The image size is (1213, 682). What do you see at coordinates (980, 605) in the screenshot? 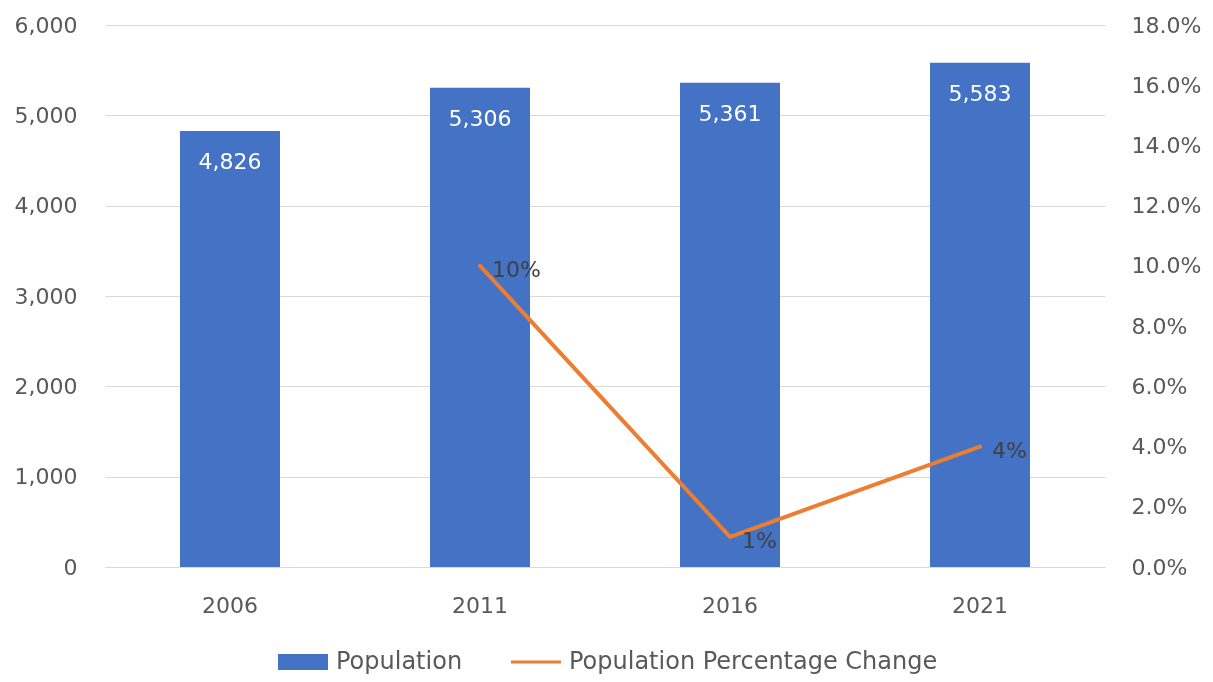
I see `x-tick-label: 2021` at bounding box center [980, 605].